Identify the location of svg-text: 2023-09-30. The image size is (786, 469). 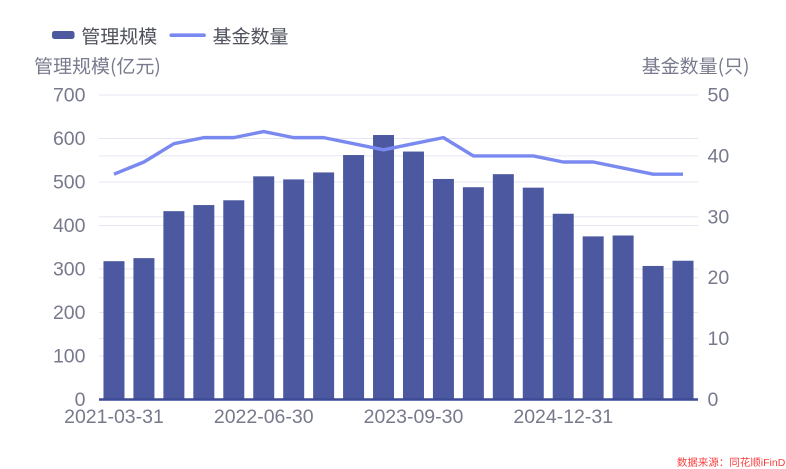
(414, 417).